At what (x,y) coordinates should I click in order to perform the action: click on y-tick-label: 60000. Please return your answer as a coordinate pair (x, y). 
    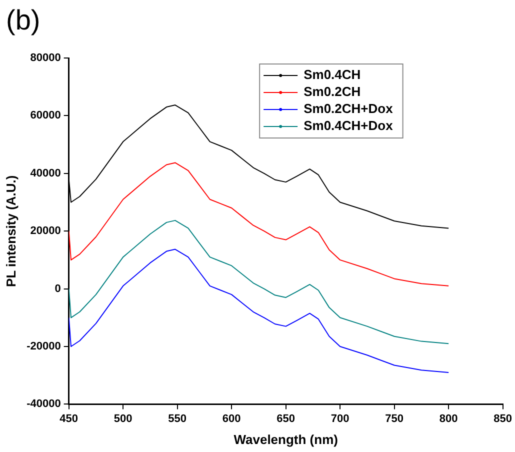
    Looking at the image, I should click on (45, 116).